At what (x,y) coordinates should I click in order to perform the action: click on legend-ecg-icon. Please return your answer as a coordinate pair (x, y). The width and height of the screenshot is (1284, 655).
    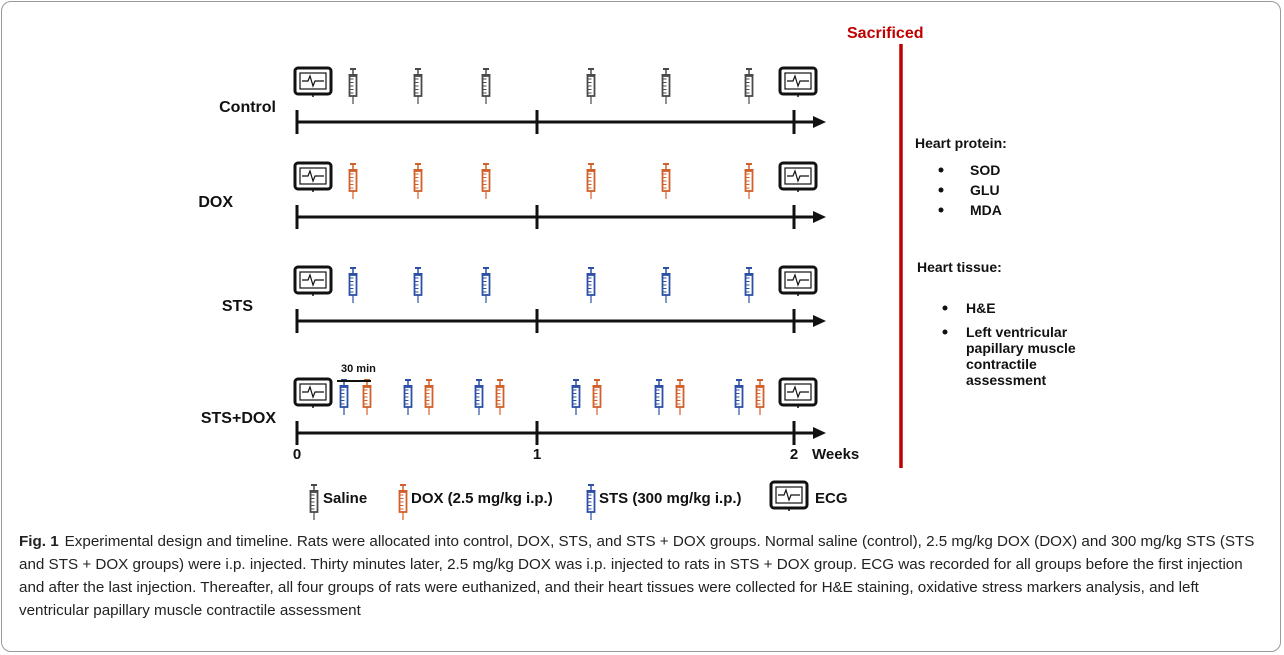
    Looking at the image, I should click on (789, 495).